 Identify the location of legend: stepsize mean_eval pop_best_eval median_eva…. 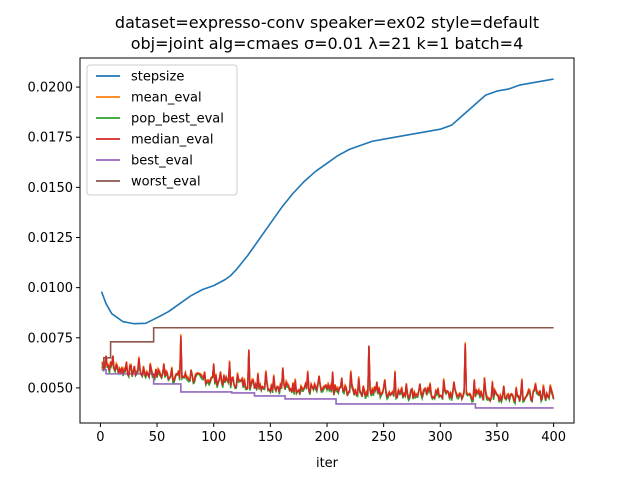
(162, 130).